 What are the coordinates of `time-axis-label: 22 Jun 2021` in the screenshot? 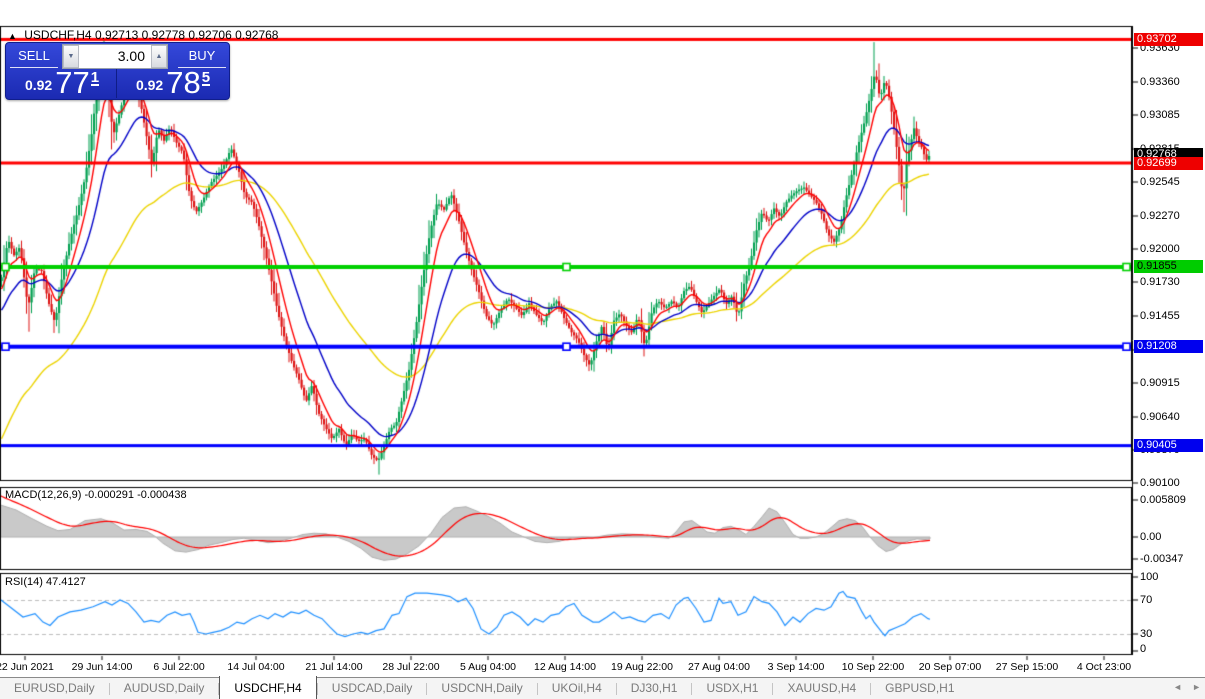 It's located at (27, 667).